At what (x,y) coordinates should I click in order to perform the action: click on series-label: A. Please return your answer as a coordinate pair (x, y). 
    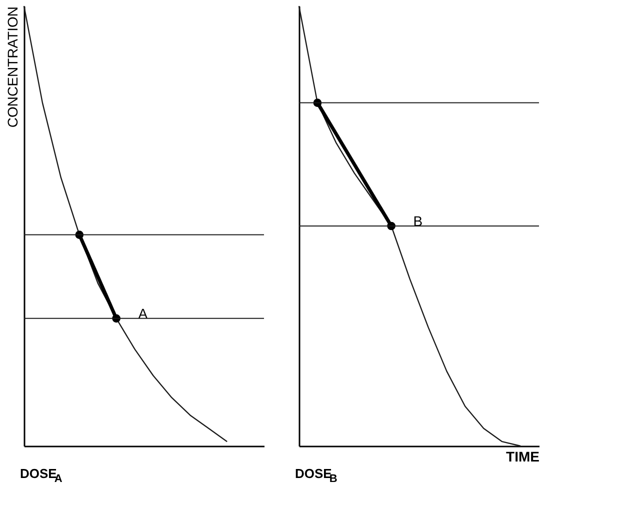
    Looking at the image, I should click on (143, 313).